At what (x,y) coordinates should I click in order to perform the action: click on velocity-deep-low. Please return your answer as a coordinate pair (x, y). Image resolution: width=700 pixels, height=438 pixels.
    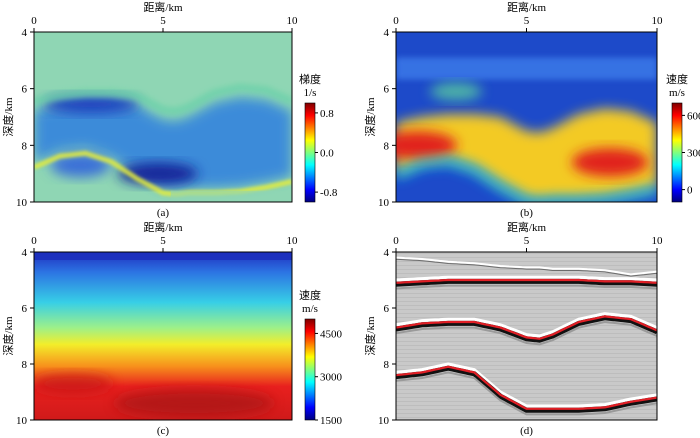
    Looking at the image, I should click on (193, 403).